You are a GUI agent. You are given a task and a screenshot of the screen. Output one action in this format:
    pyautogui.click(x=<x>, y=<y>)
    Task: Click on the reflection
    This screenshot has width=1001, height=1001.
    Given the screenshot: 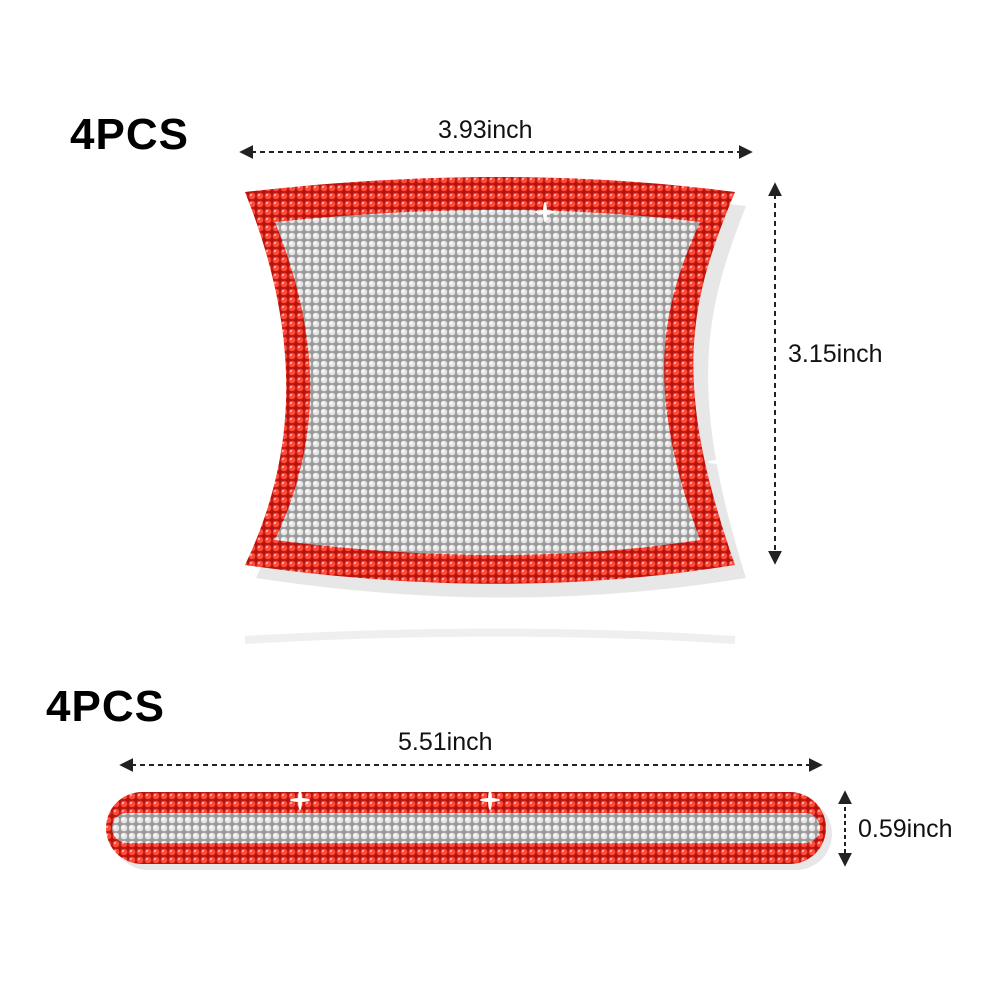 What is the action you would take?
    pyautogui.click(x=490, y=636)
    